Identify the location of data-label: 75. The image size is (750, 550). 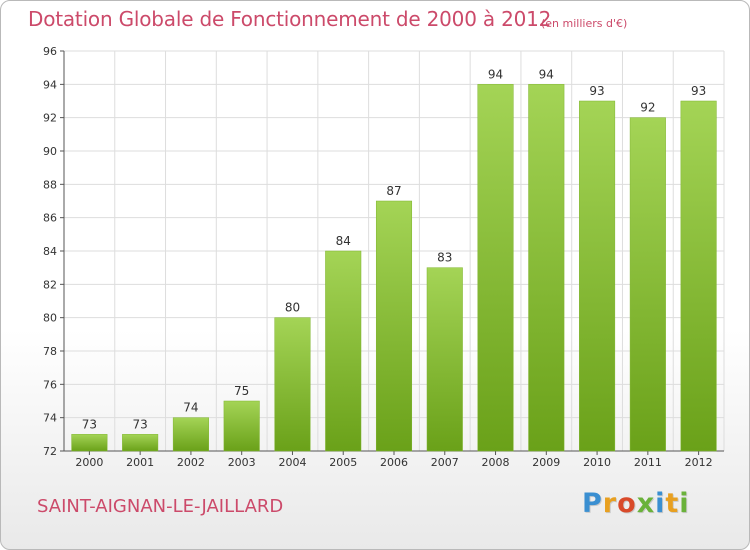
(241, 391).